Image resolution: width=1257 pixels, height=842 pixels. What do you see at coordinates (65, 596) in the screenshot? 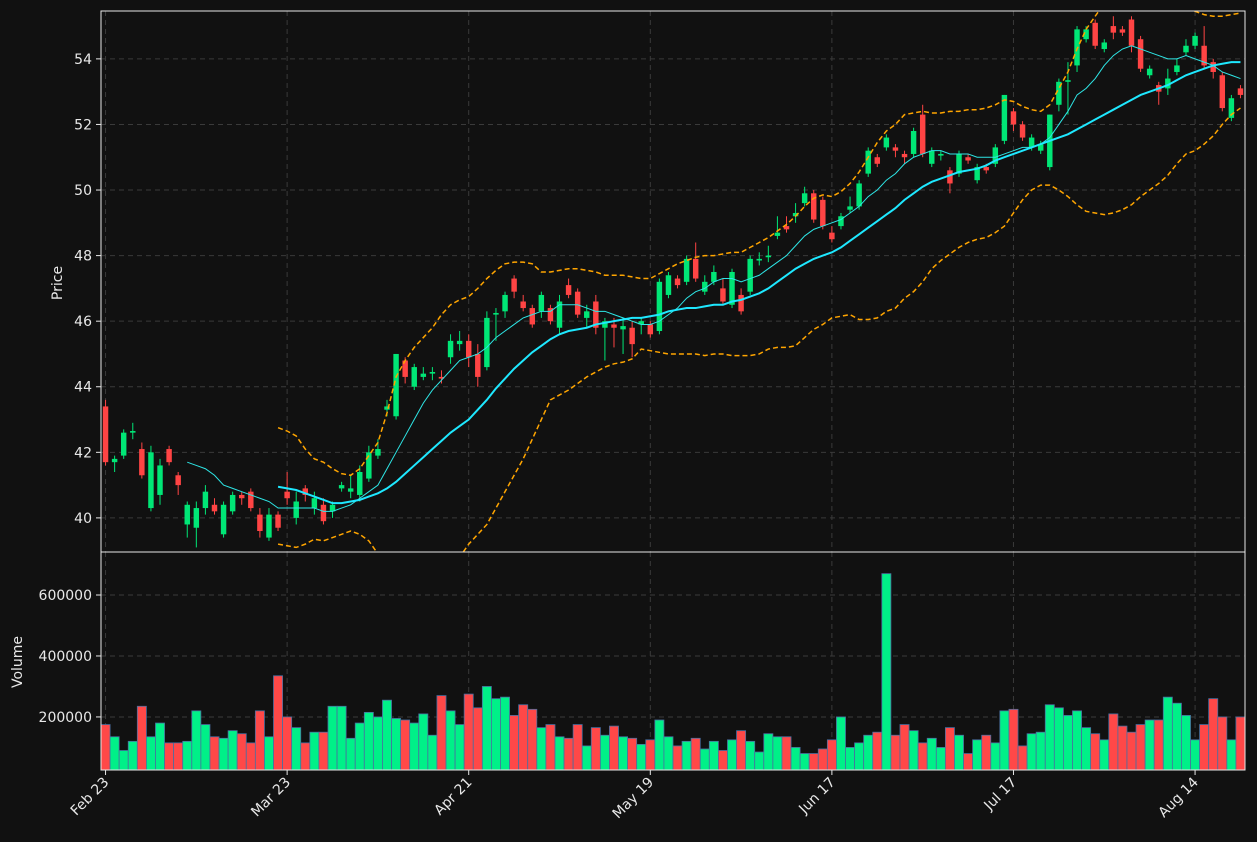
I see `y-tick-label: 600000` at bounding box center [65, 596].